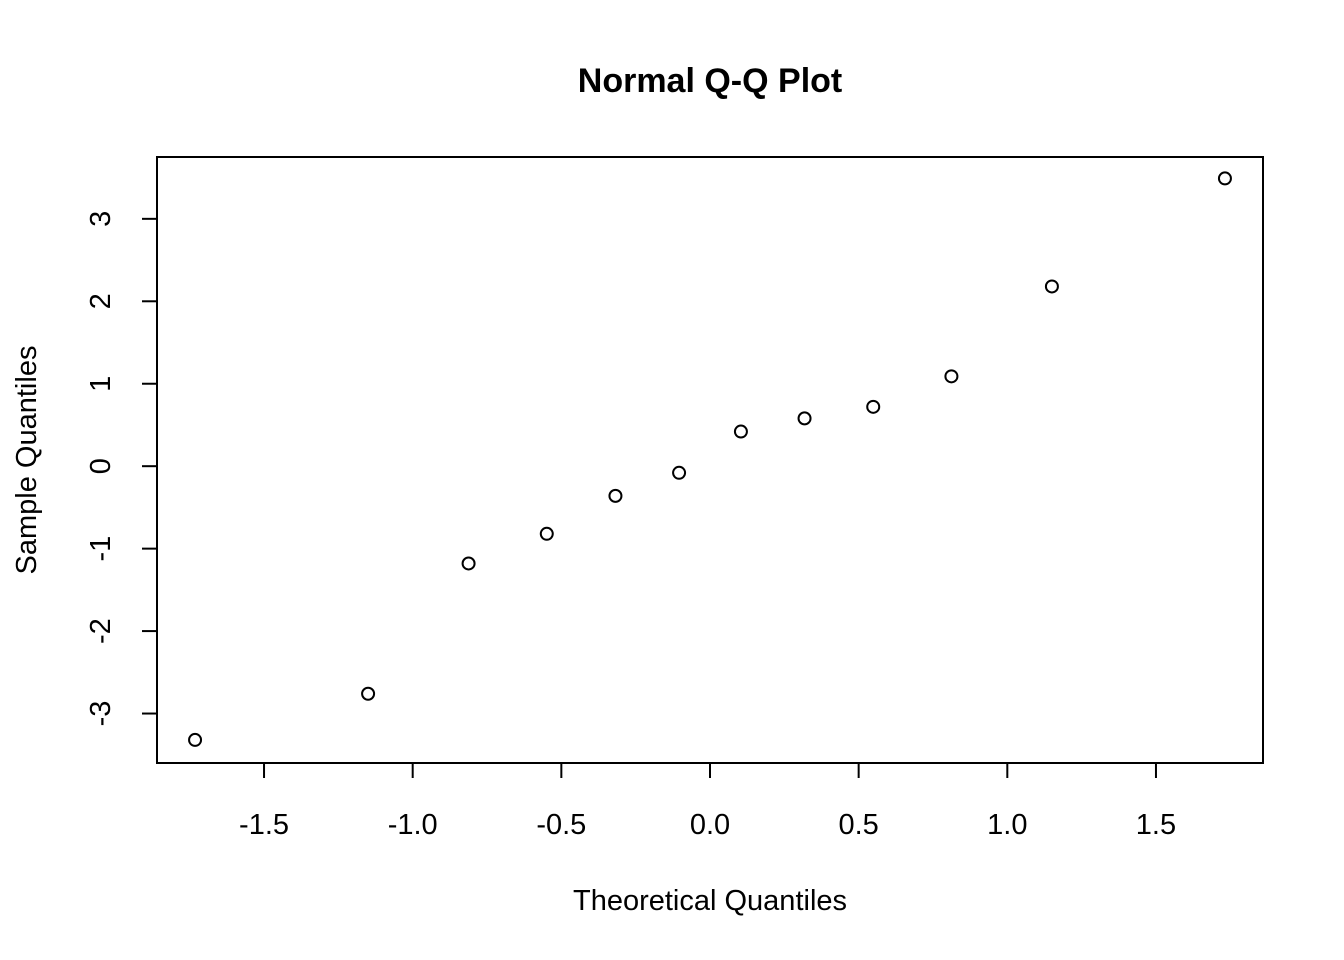  What do you see at coordinates (1007, 825) in the screenshot?
I see `x-tick-label: 1.0` at bounding box center [1007, 825].